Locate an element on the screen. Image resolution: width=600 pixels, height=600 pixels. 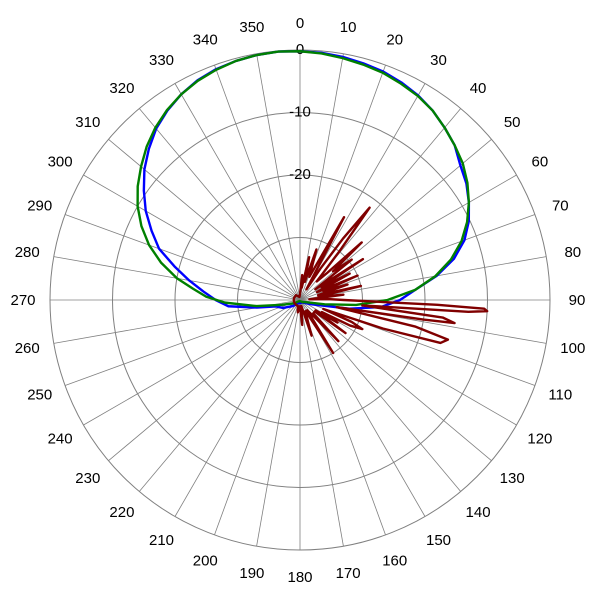
angle-tick-label: 20 is located at coordinates (394, 40).